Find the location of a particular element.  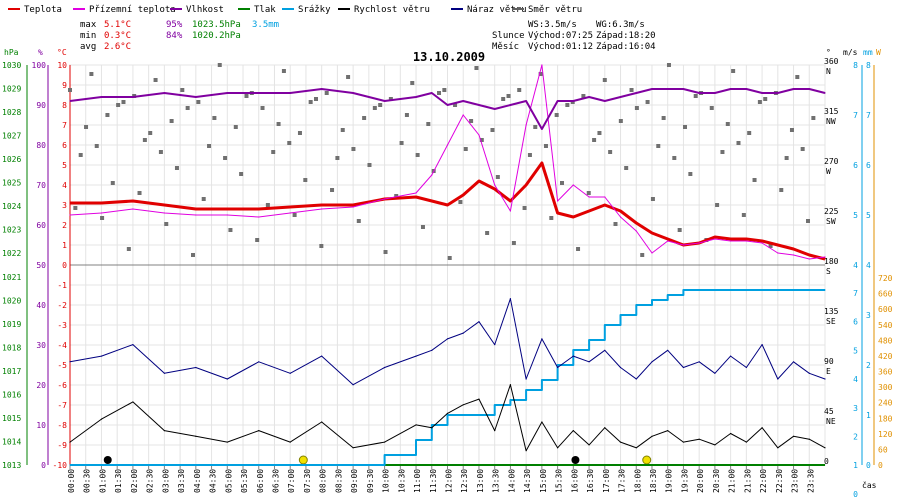

temperature-tick: -8 is located at coordinates (62, 425).